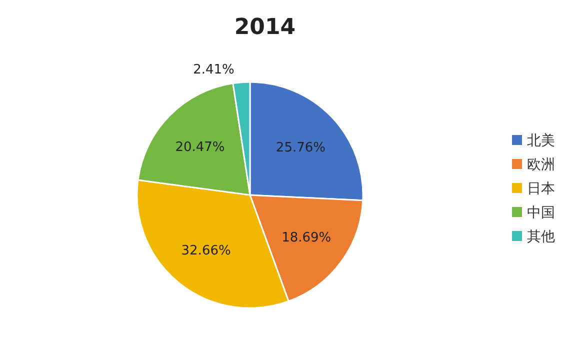  Describe the element at coordinates (301, 148) in the screenshot. I see `data-label: 25.76%` at that location.